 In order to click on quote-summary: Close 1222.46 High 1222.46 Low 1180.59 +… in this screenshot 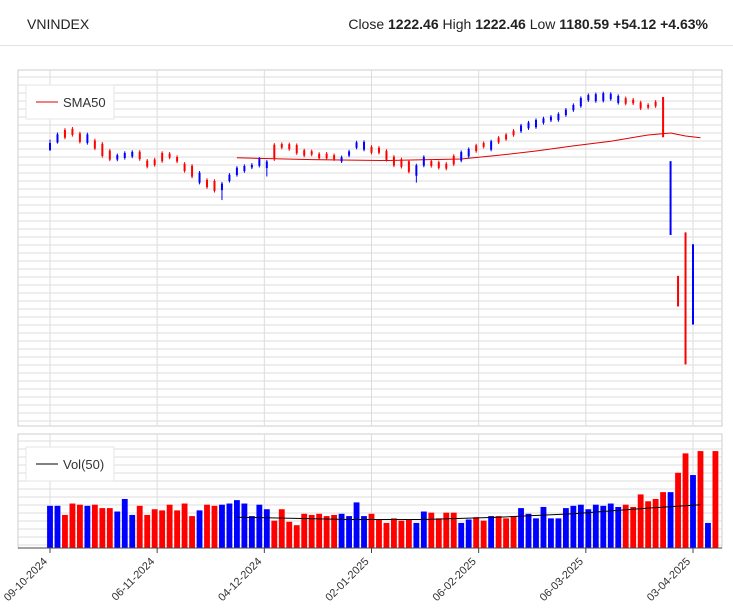, I will do `click(528, 24)`.